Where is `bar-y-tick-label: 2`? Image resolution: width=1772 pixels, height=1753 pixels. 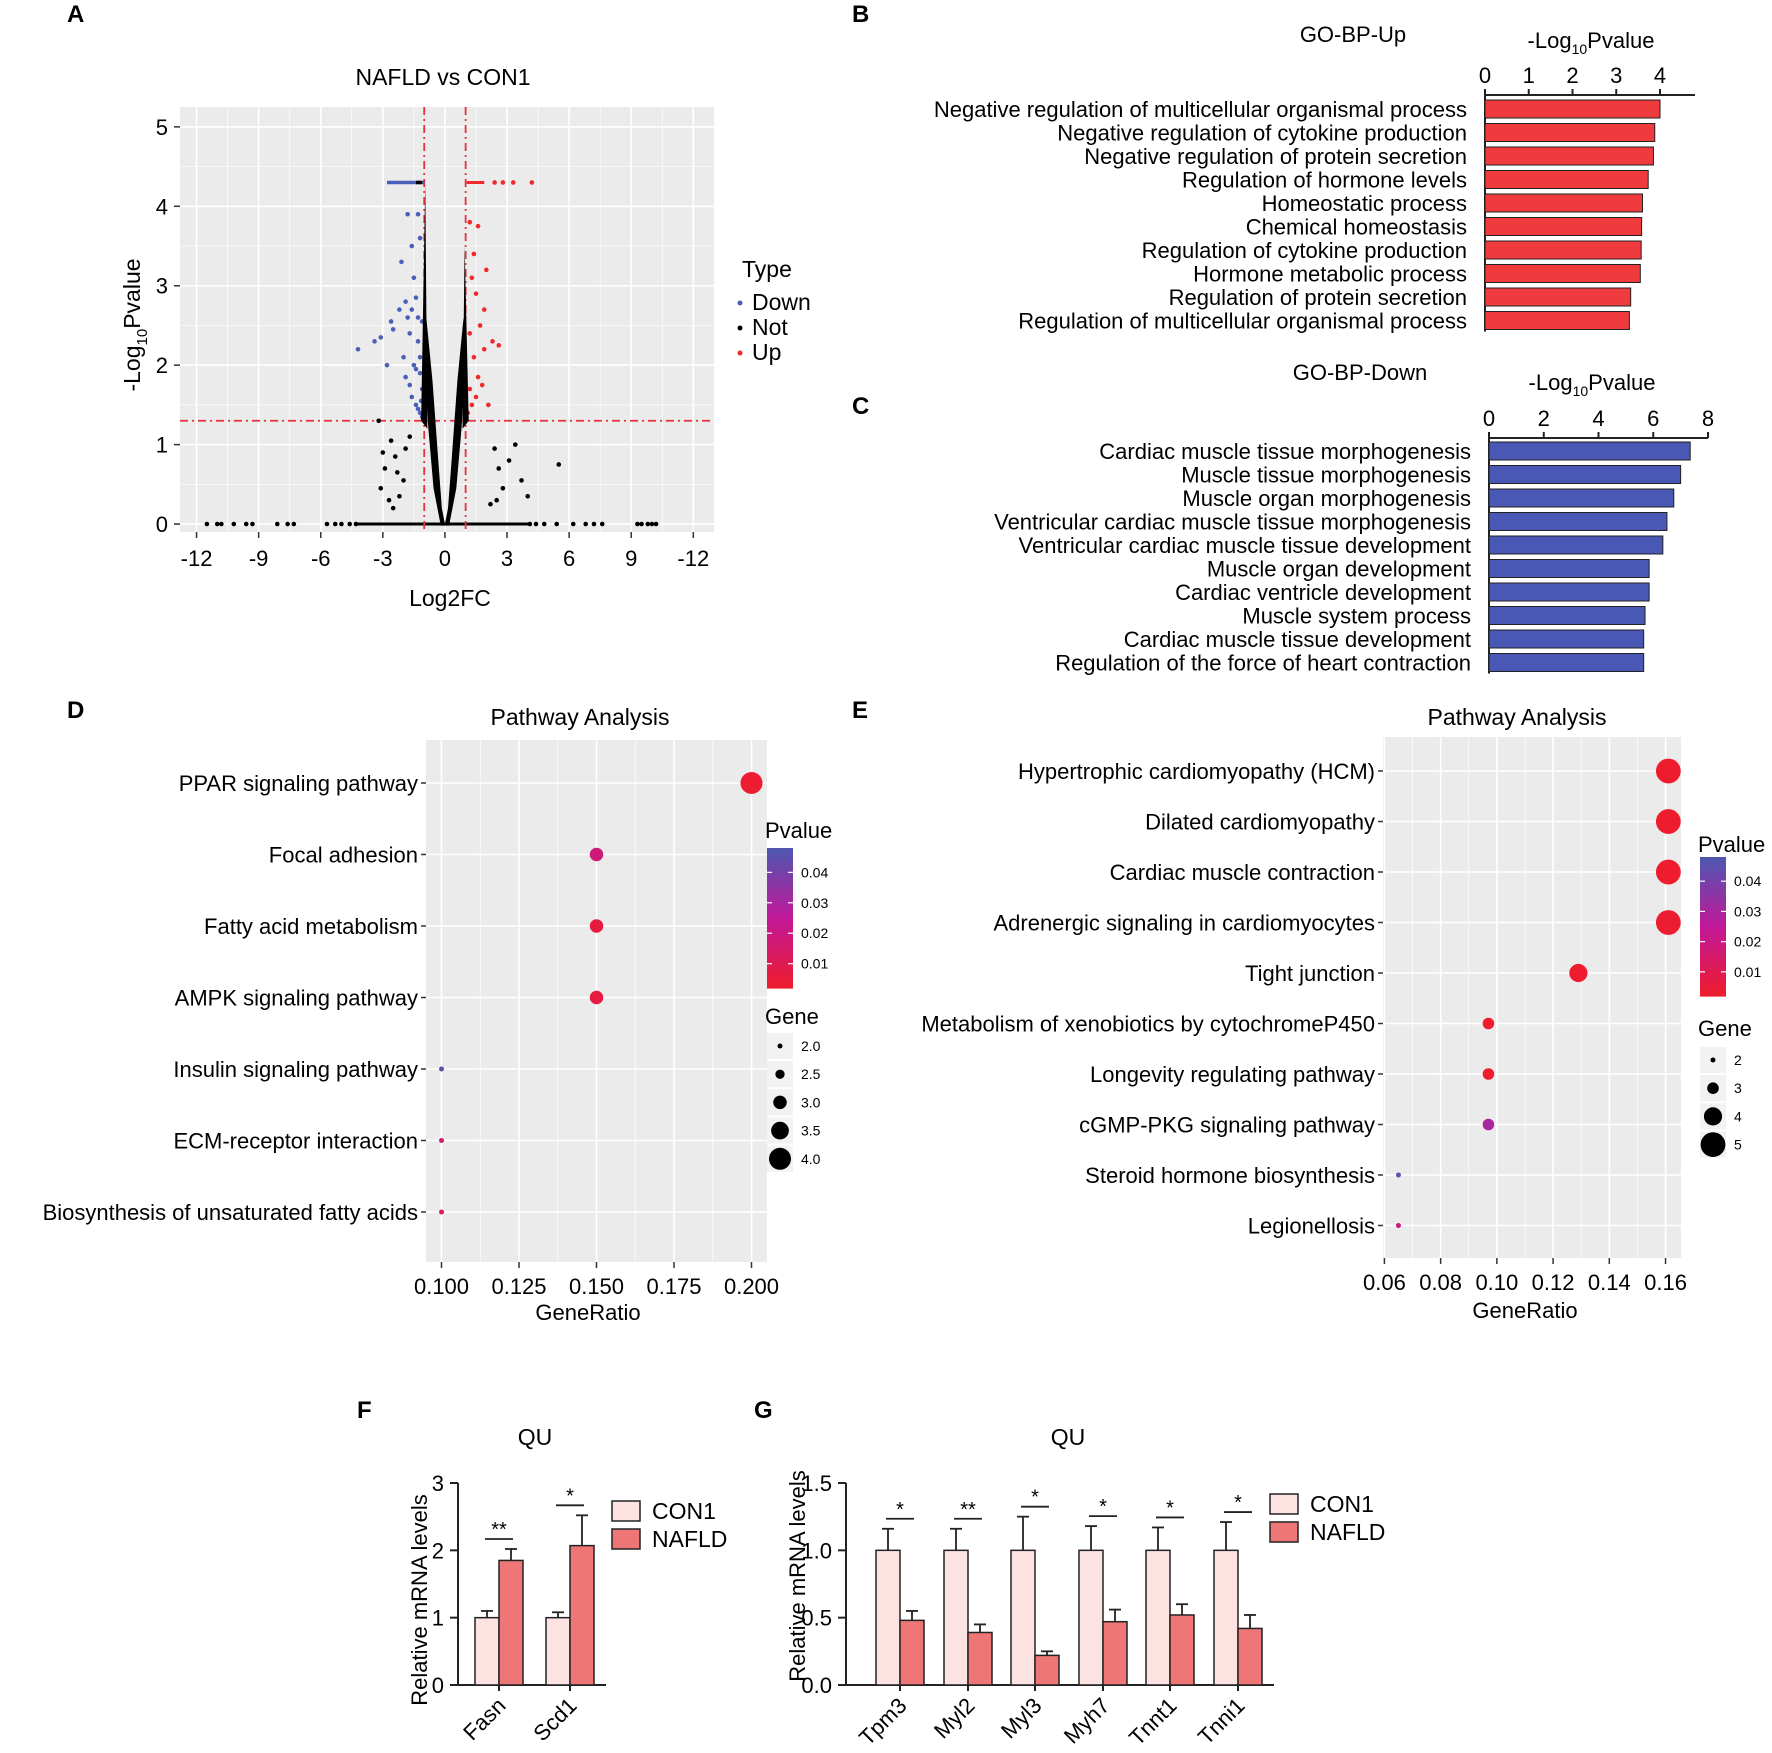 bar-y-tick-label: 2 is located at coordinates (438, 1550).